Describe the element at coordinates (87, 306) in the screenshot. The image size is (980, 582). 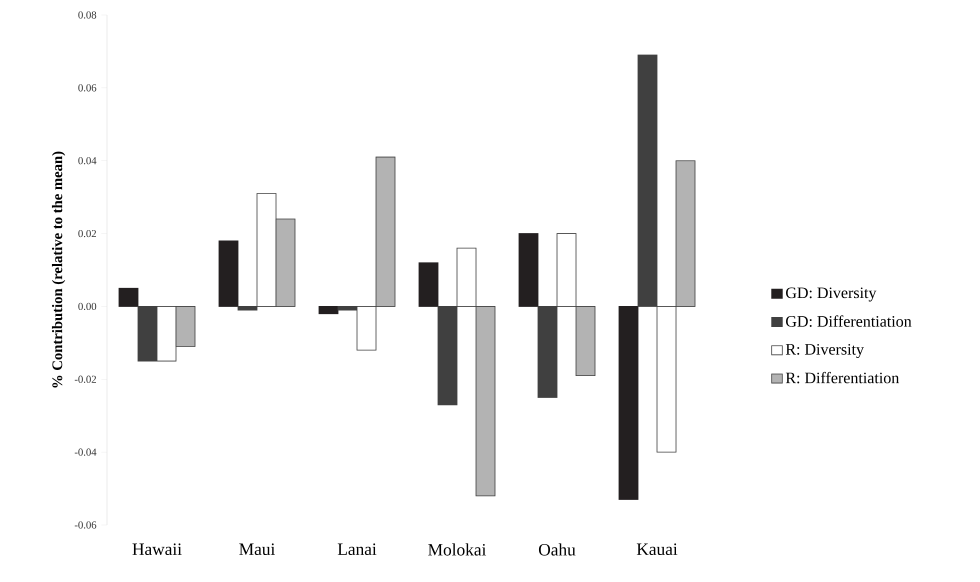
I see `y-tick-label: 0.00` at that location.